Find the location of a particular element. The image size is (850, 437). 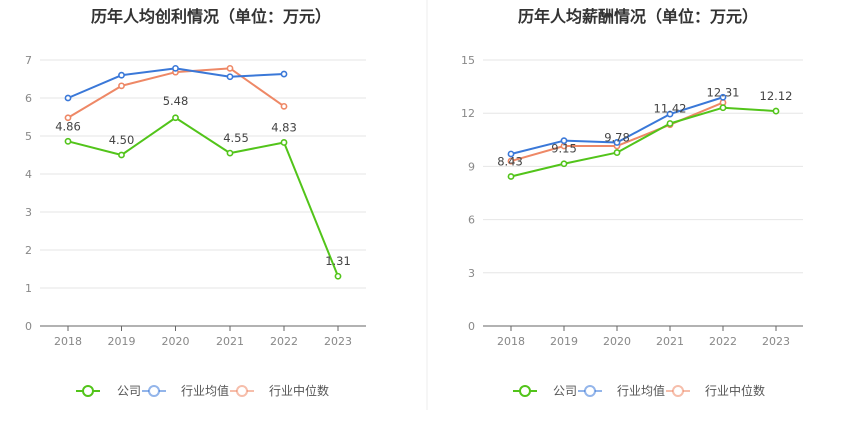

data-label: 9.15 is located at coordinates (564, 149).